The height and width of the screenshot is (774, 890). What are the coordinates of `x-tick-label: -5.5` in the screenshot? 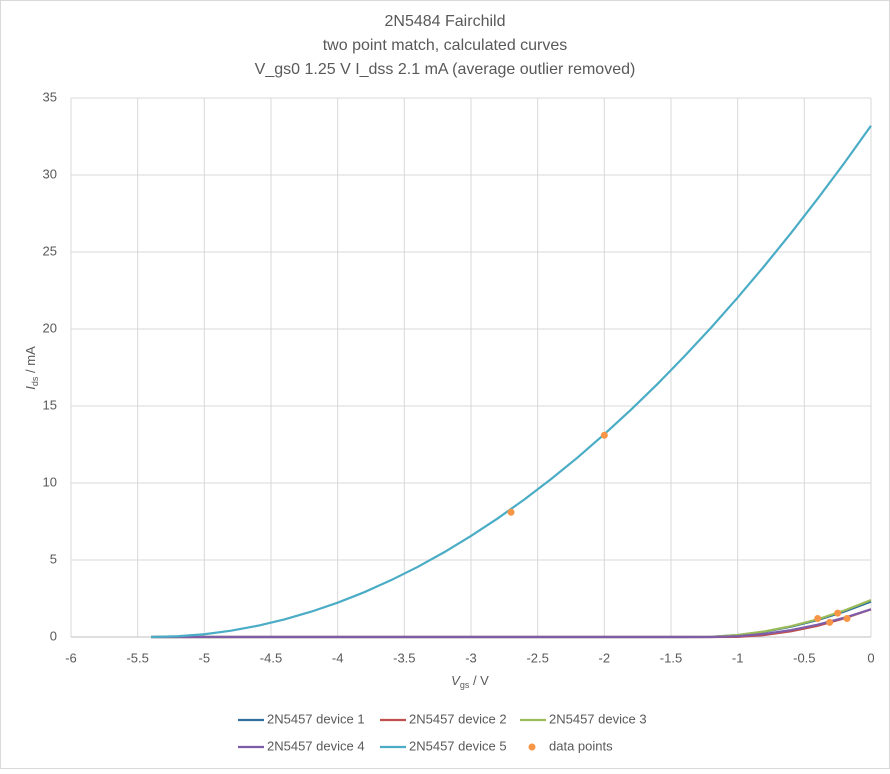 It's located at (137, 657).